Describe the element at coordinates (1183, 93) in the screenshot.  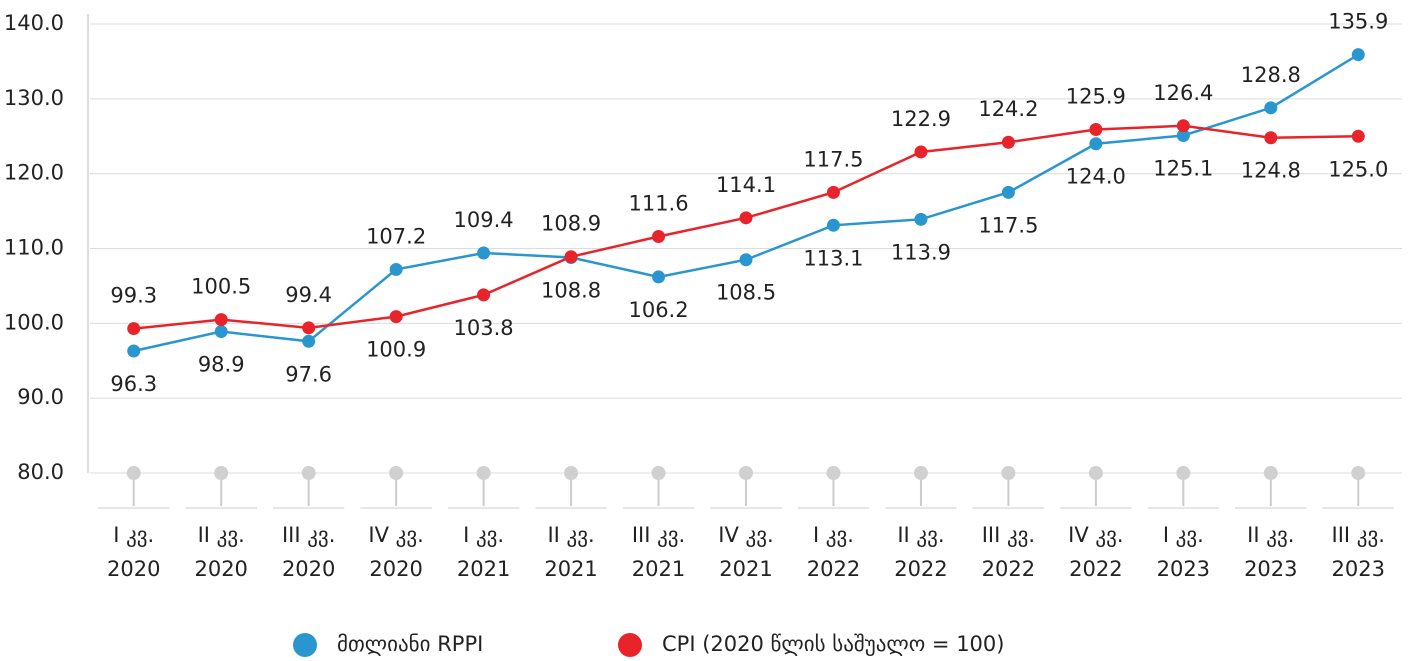
I see `data-label: 126.4` at that location.